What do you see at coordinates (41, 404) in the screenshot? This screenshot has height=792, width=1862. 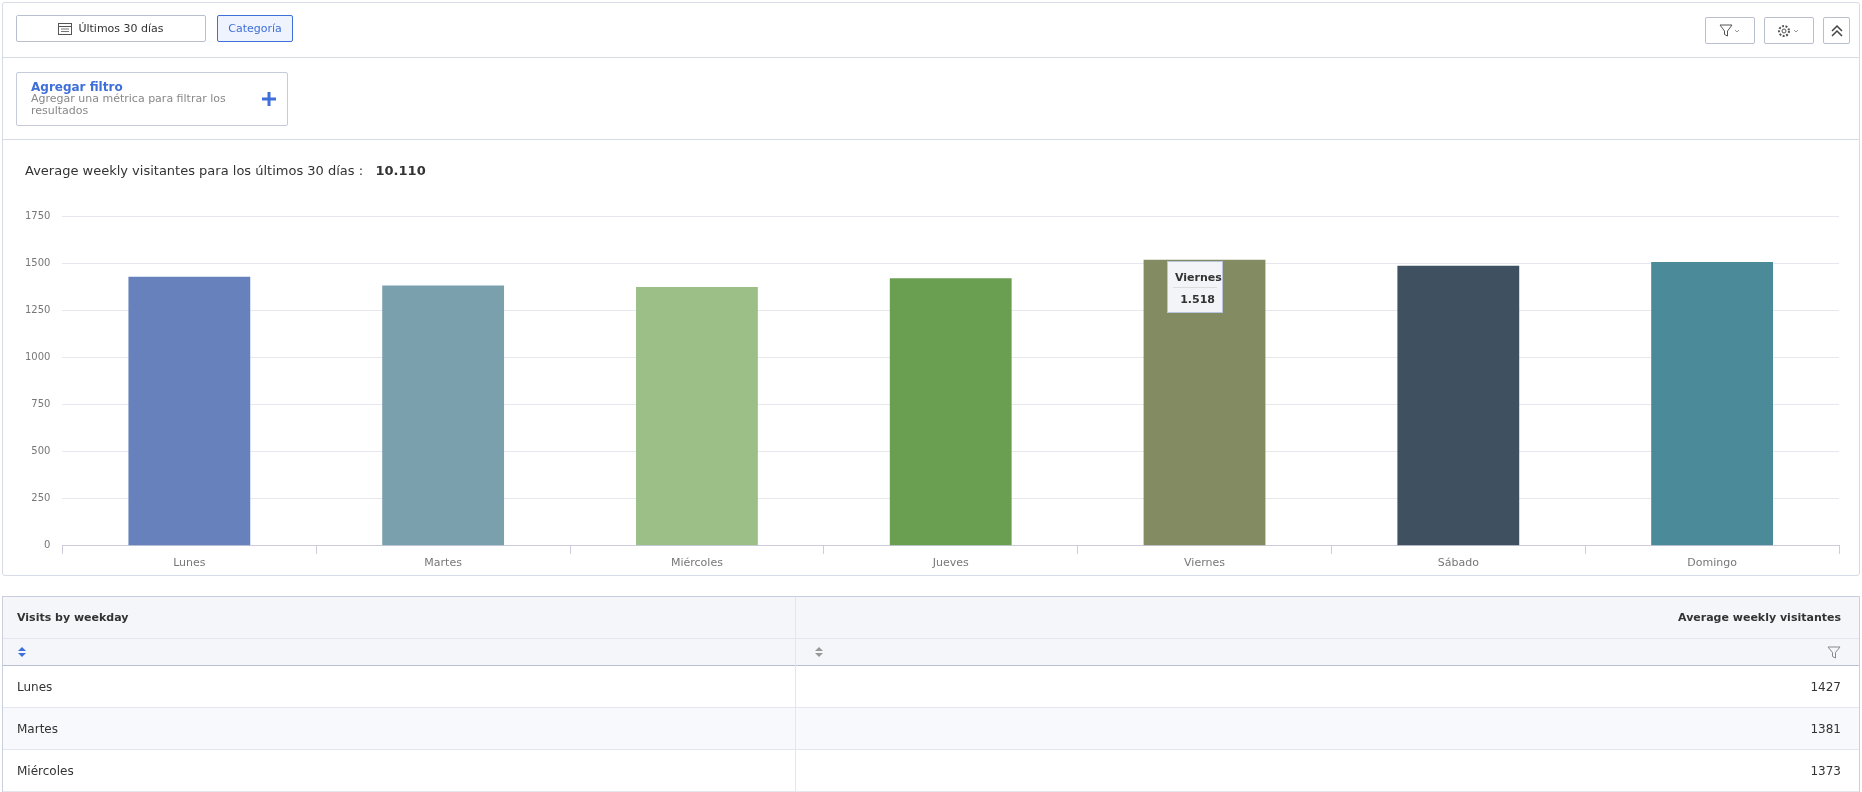 I see `y-tick-label: 750` at bounding box center [41, 404].